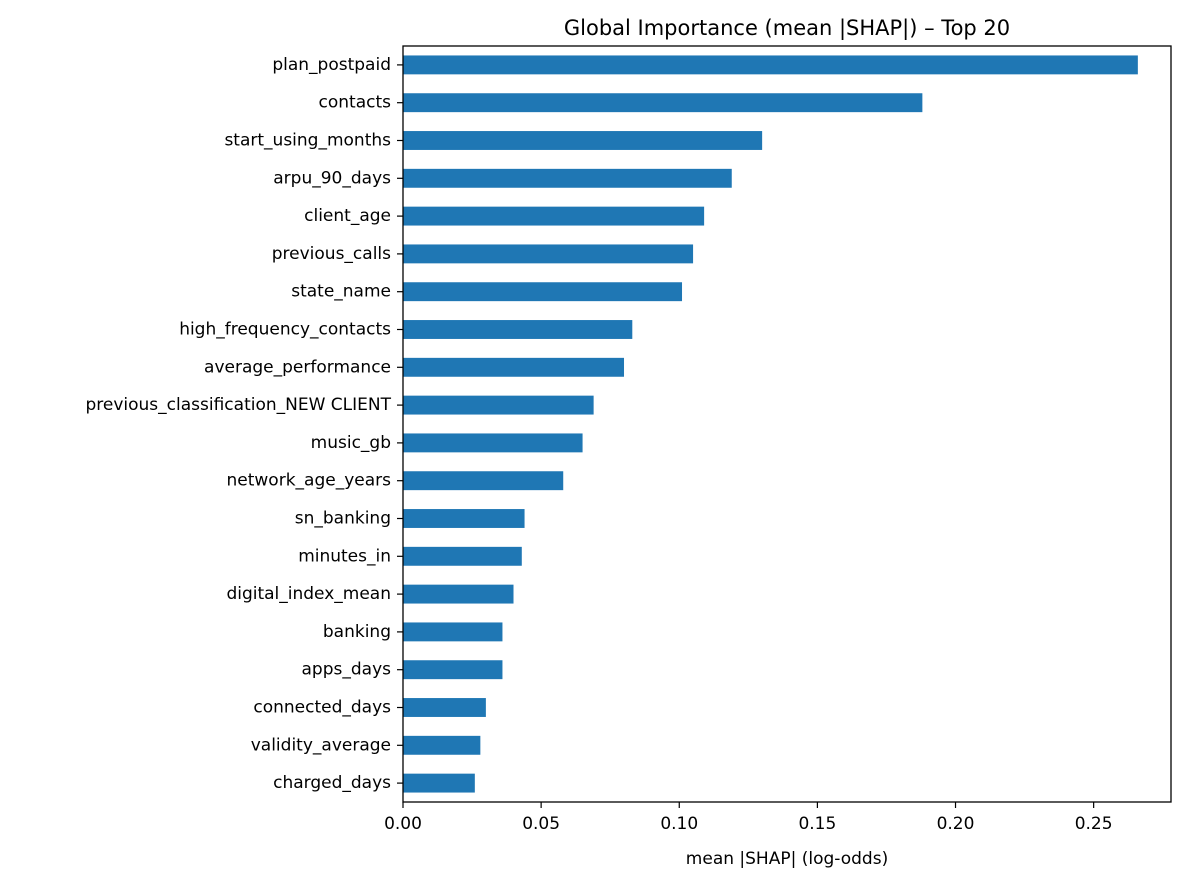  I want to click on x-tick-label: 0.10, so click(679, 824).